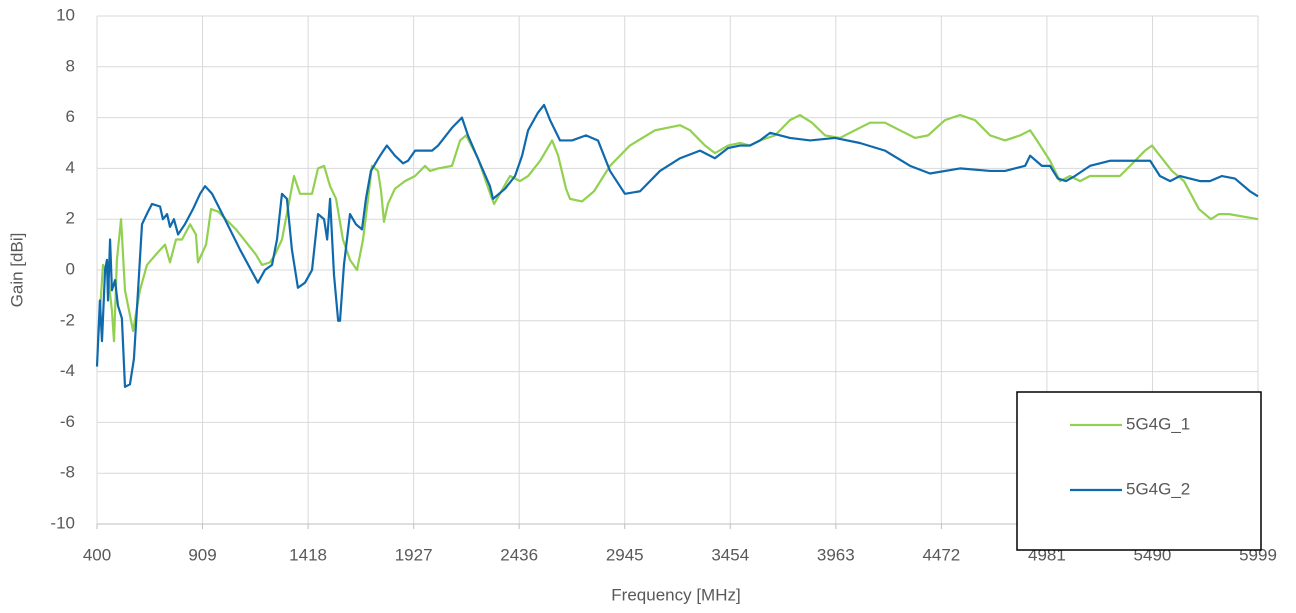 The height and width of the screenshot is (613, 1296). What do you see at coordinates (1158, 488) in the screenshot?
I see `legend-label: 5G4G_2` at bounding box center [1158, 488].